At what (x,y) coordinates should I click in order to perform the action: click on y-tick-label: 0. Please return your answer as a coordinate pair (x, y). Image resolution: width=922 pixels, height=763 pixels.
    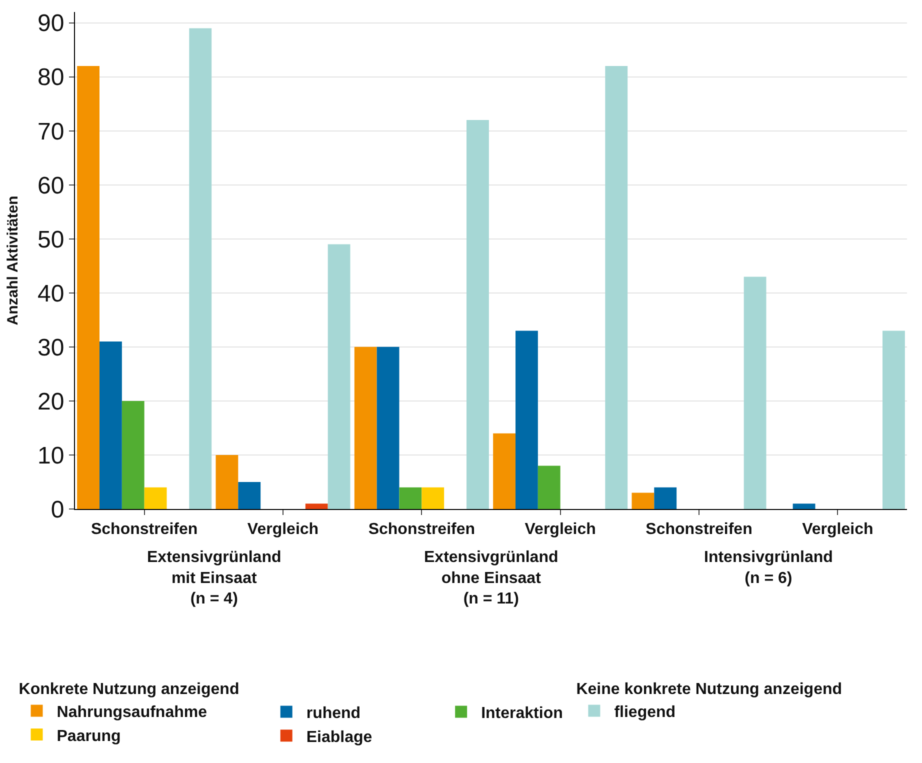
    Looking at the image, I should click on (57, 510).